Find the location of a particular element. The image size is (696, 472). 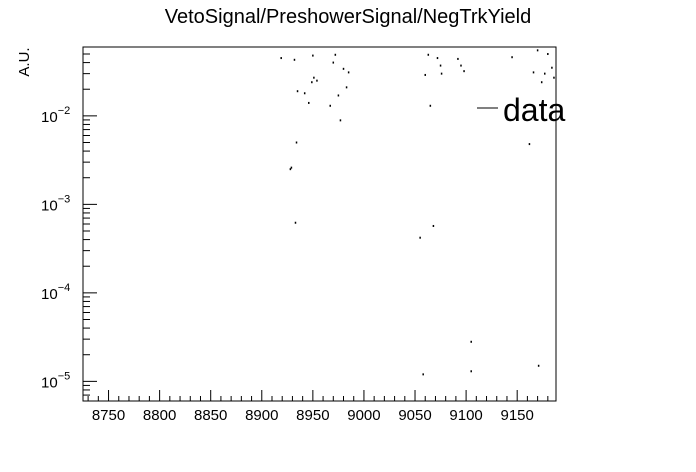

x-tick-label: 8750 is located at coordinates (108, 415).